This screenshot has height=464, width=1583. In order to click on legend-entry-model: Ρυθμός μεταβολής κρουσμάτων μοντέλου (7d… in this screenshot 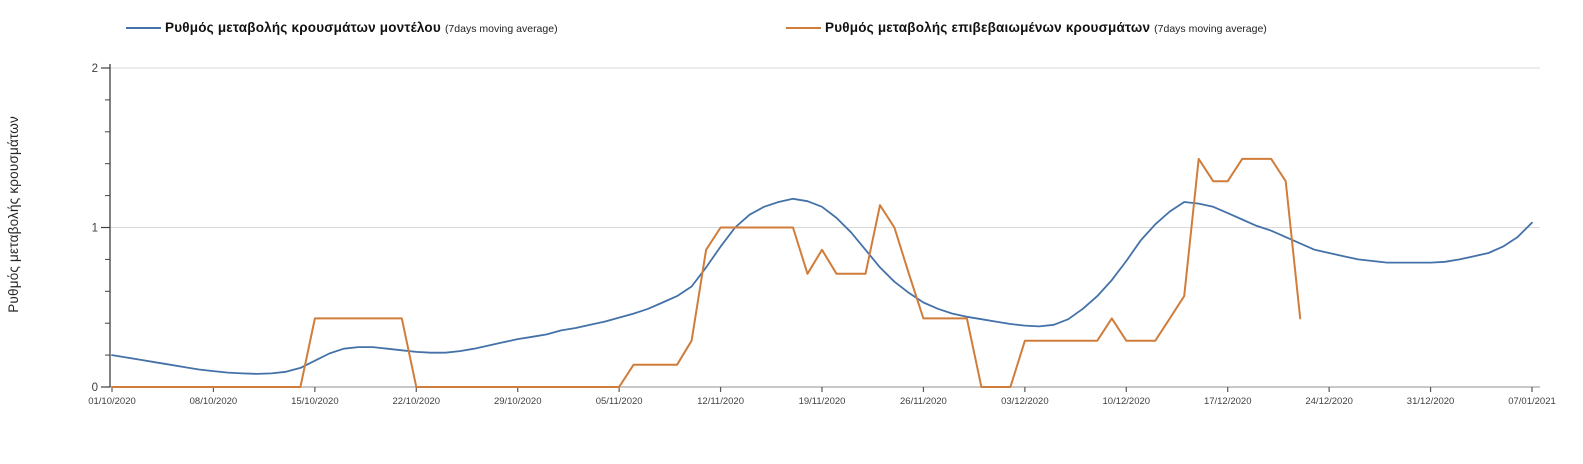, I will do `click(342, 27)`.